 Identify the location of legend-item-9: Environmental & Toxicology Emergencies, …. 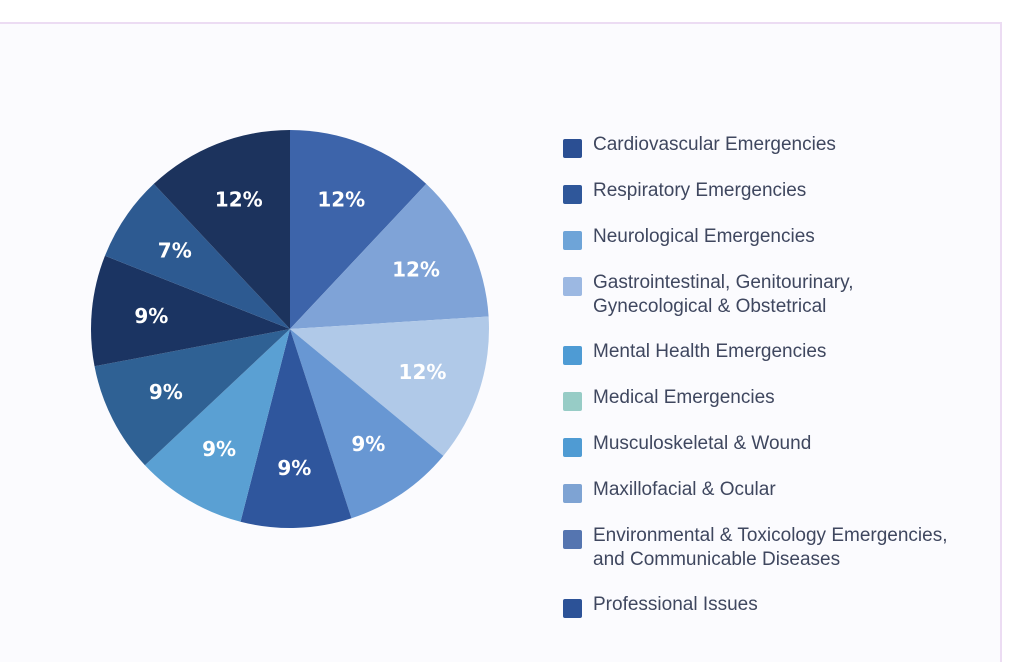
(783, 548).